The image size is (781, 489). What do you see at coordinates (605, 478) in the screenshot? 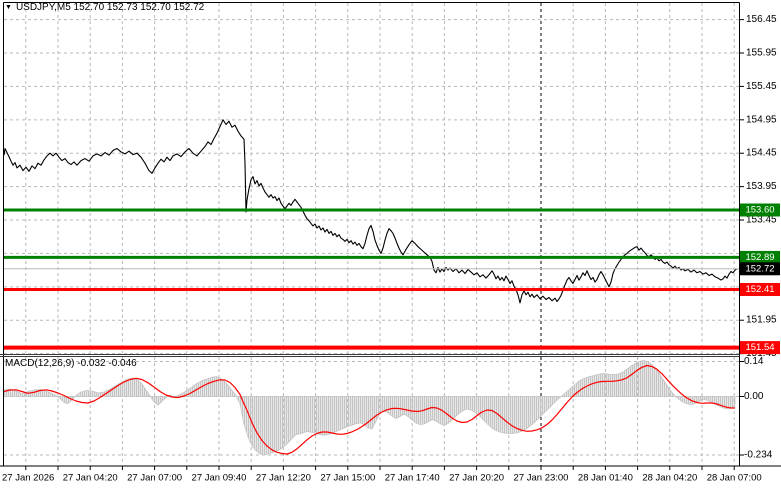
I see `time-tick-label: 28 Jan 01:40` at bounding box center [605, 478].